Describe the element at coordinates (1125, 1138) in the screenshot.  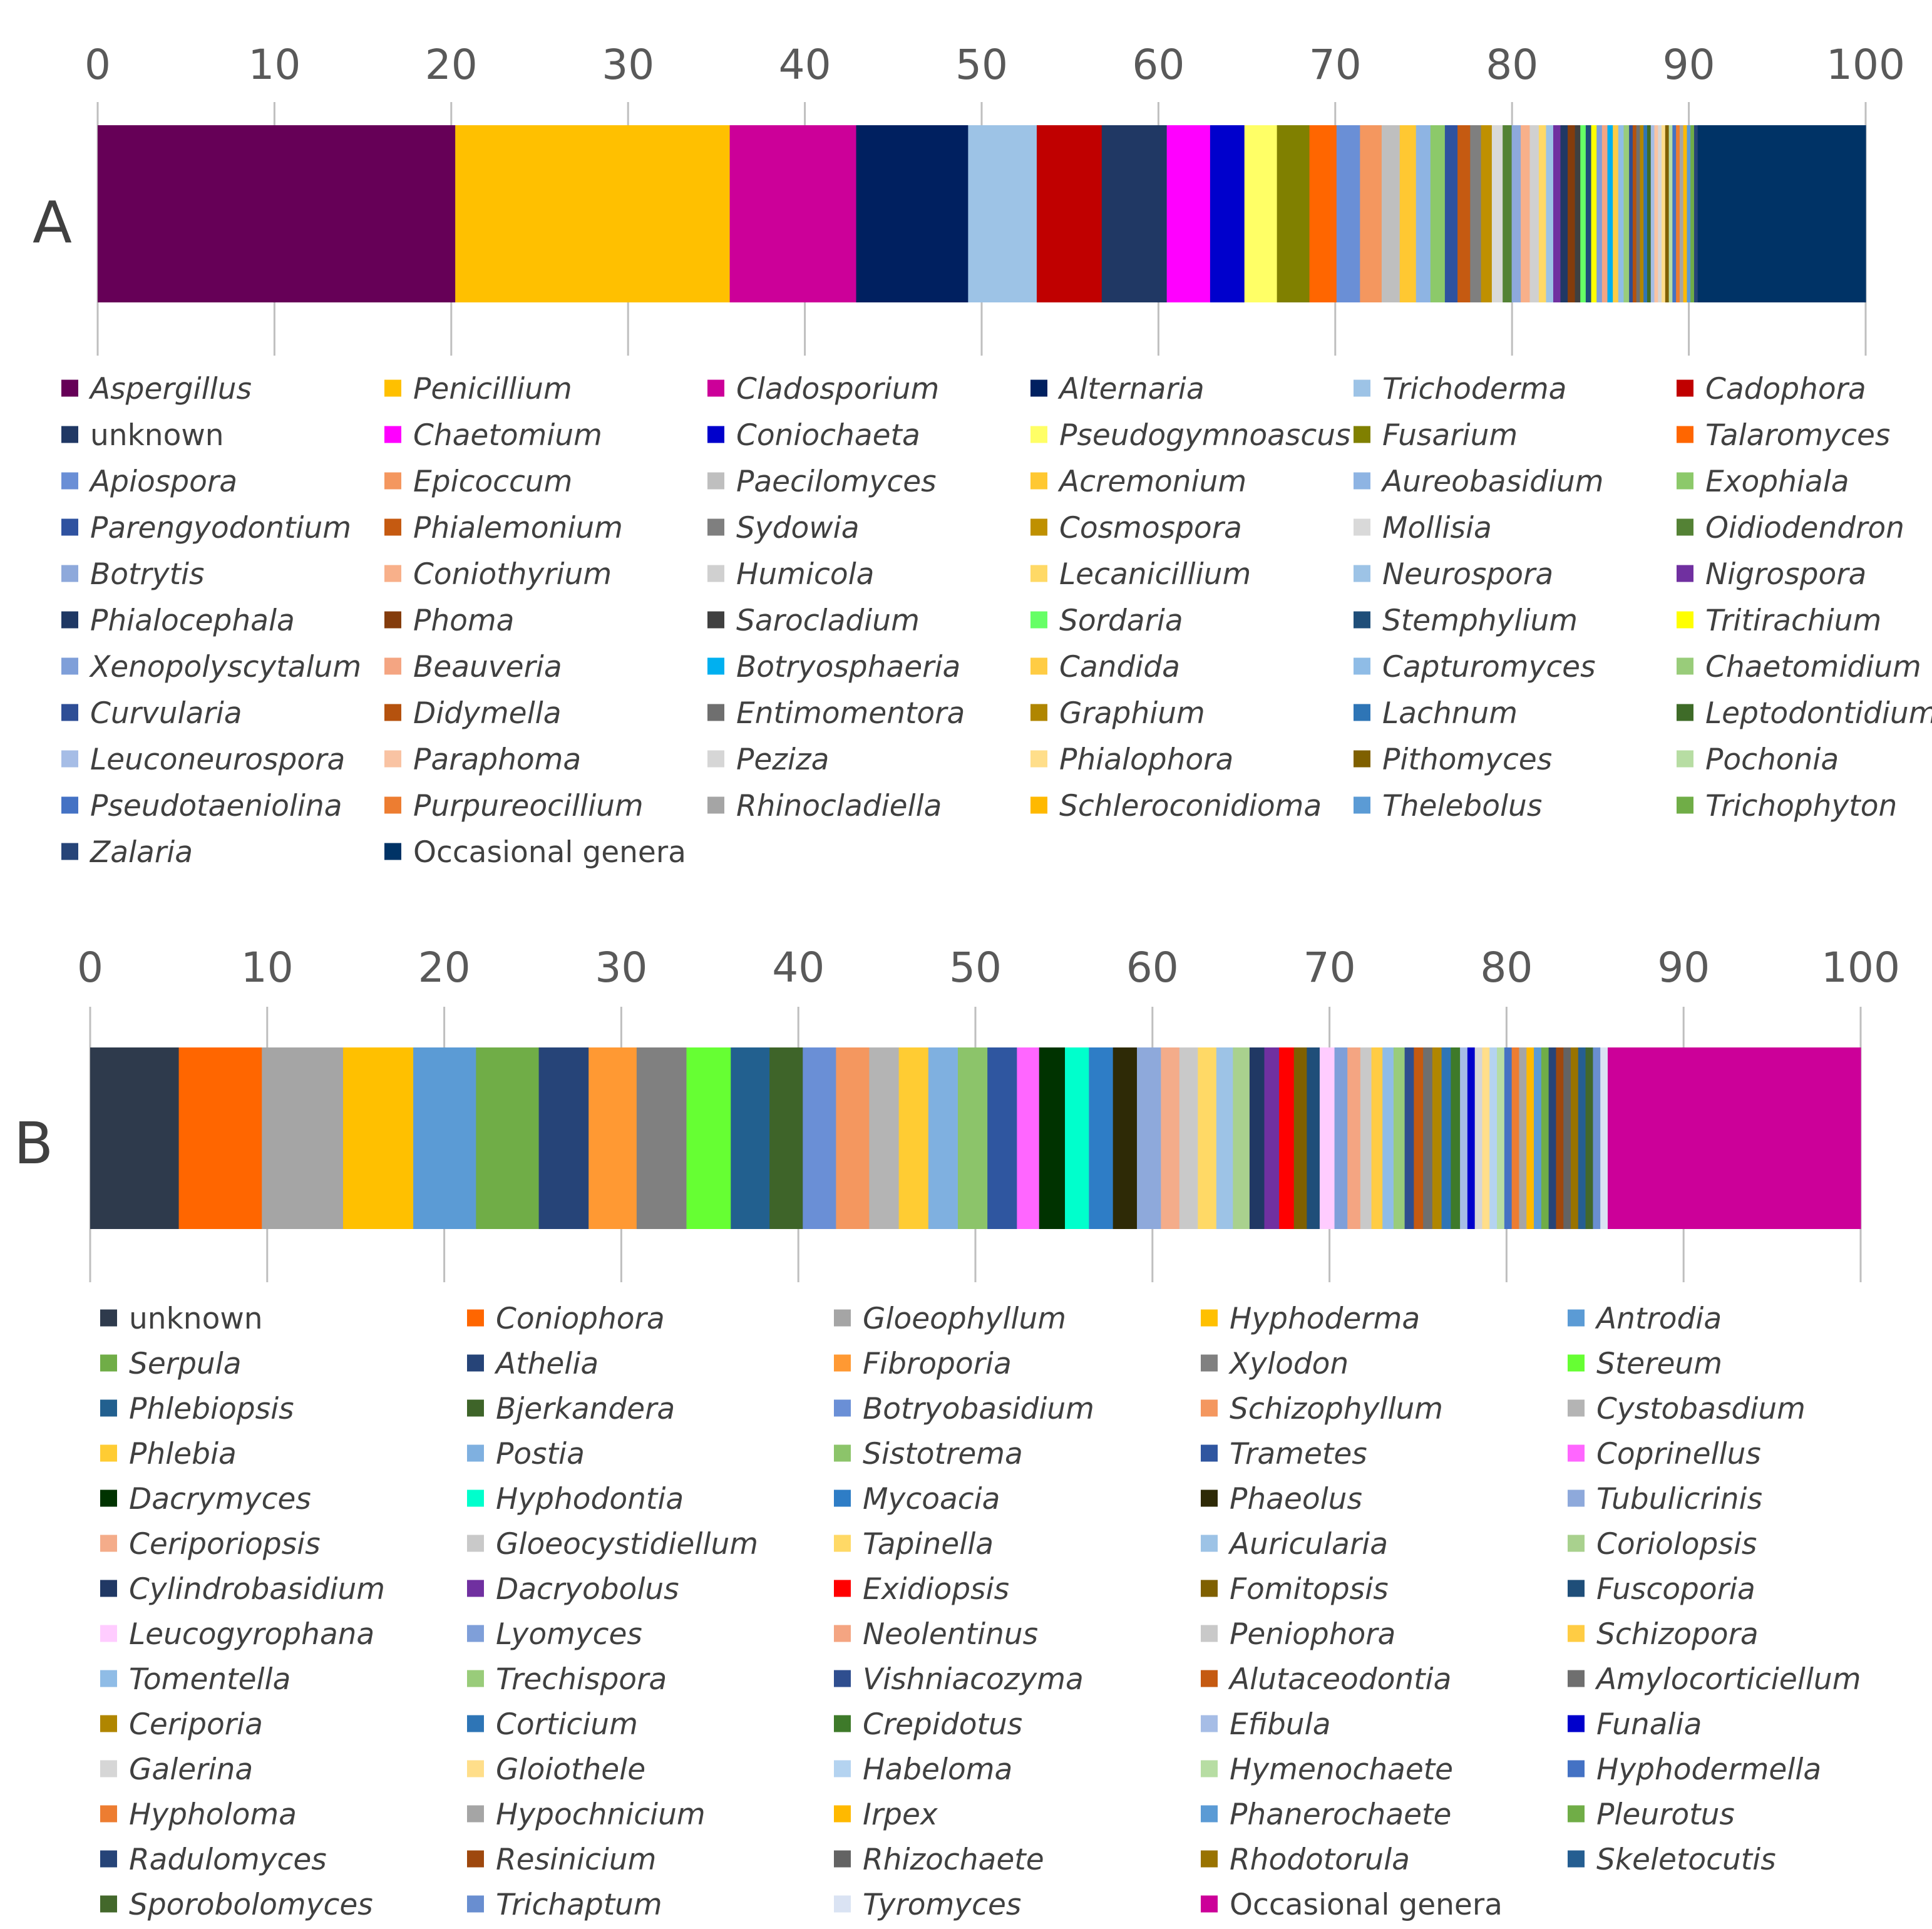
I see `bar-segment-phaeolus` at that location.